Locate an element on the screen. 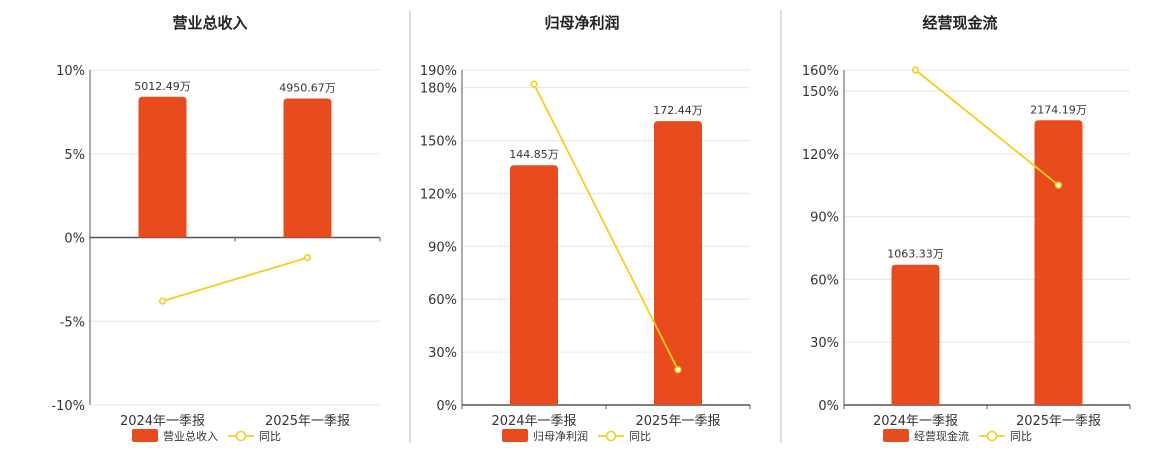  bar-value-label: 4950.67万 is located at coordinates (307, 87).